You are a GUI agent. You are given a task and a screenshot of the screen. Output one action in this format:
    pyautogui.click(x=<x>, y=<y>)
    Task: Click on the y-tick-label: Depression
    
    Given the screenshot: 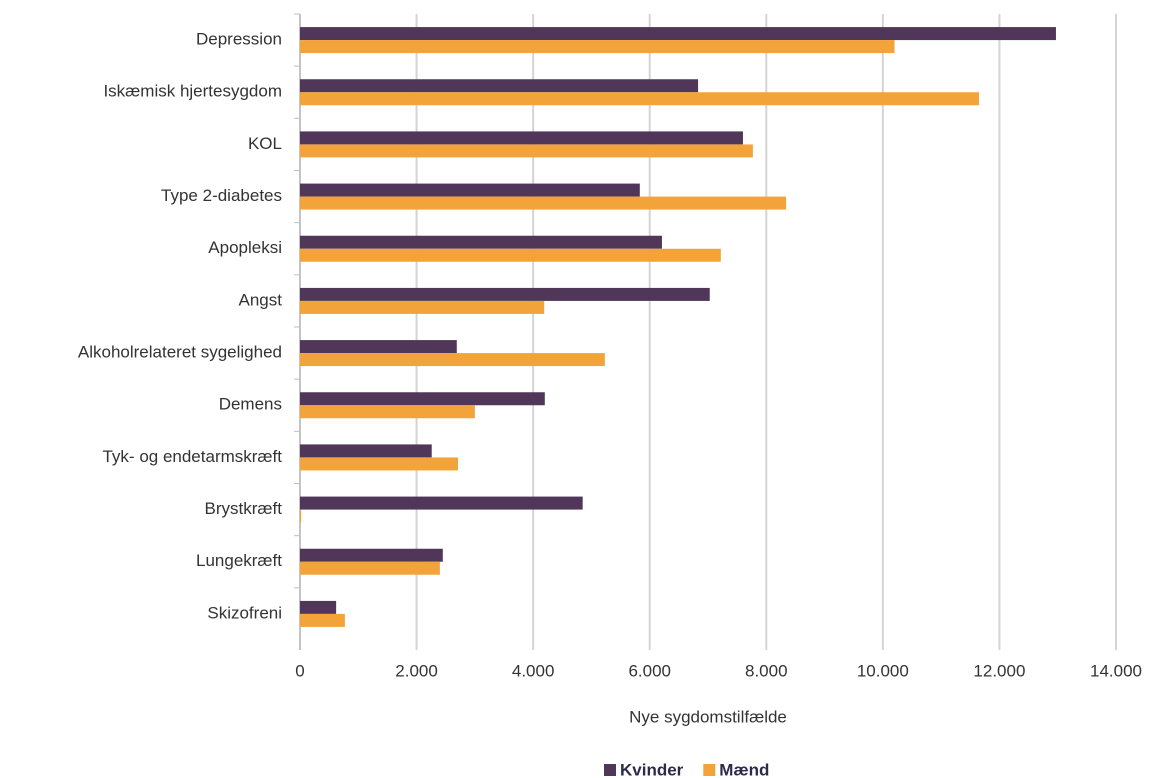 What is the action you would take?
    pyautogui.click(x=239, y=39)
    